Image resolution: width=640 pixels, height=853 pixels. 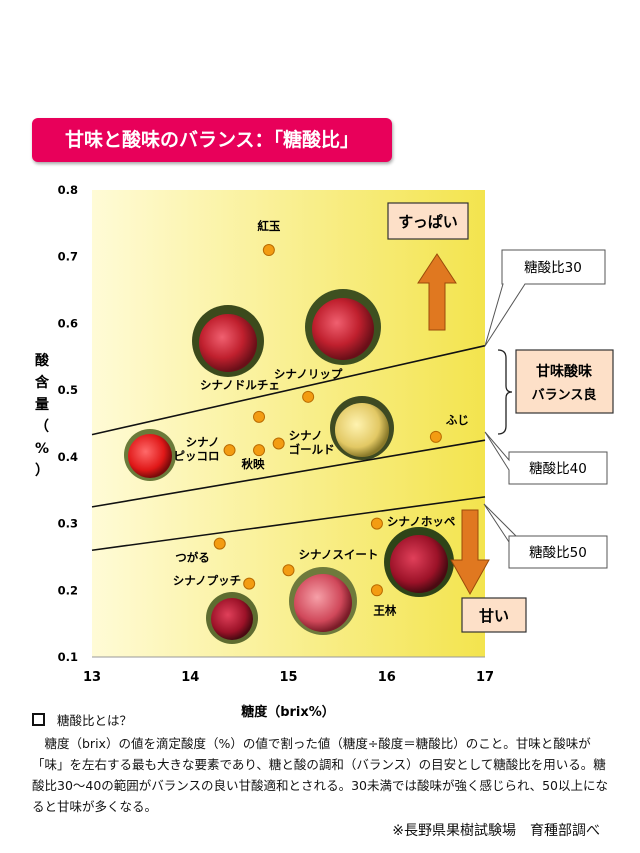 What do you see at coordinates (68, 423) in the screenshot?
I see `y-tick-labels: 0.1 0.2 0.3 0.4 0.5 0.6 0.7 0.8` at bounding box center [68, 423].